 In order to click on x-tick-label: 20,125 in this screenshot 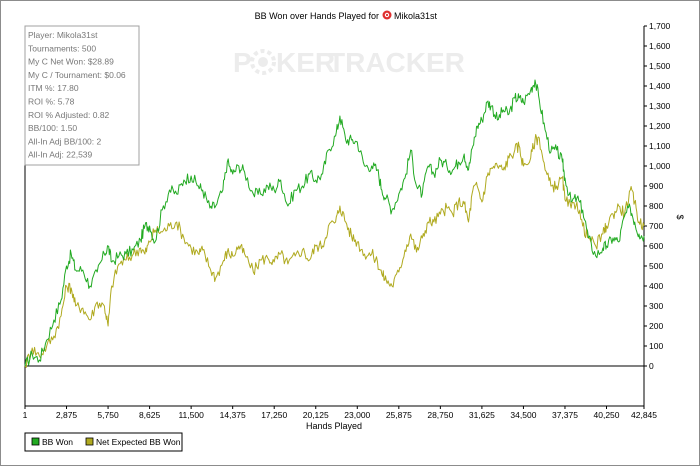, I will do `click(316, 415)`.